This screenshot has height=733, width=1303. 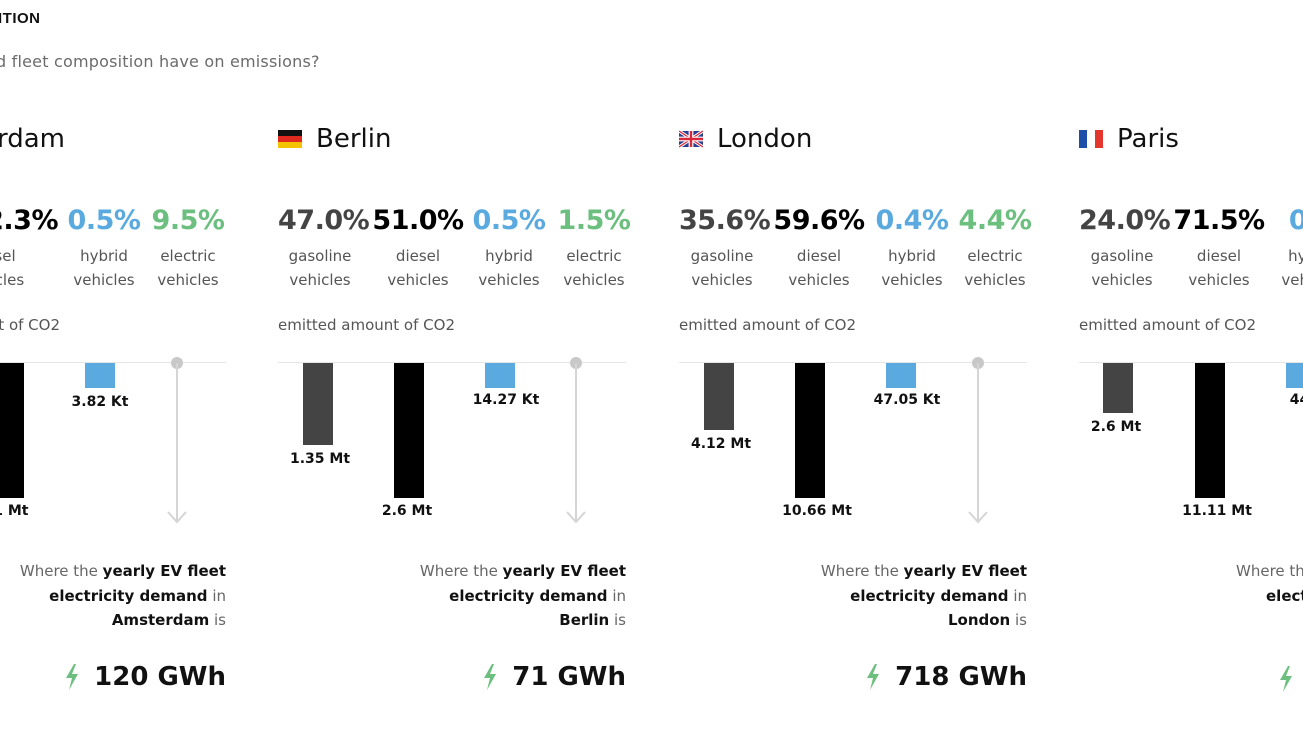 I want to click on section-question: d fleet composition have on emissions?, so click(x=160, y=61).